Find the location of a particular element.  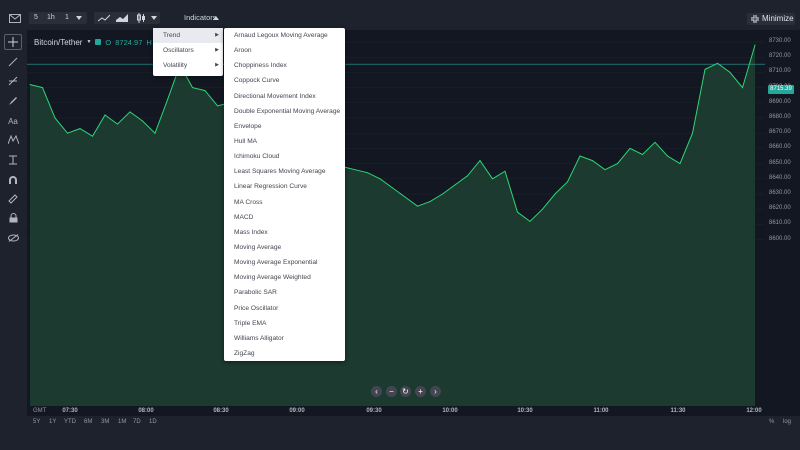

timezone-label: GMT is located at coordinates (40, 411).